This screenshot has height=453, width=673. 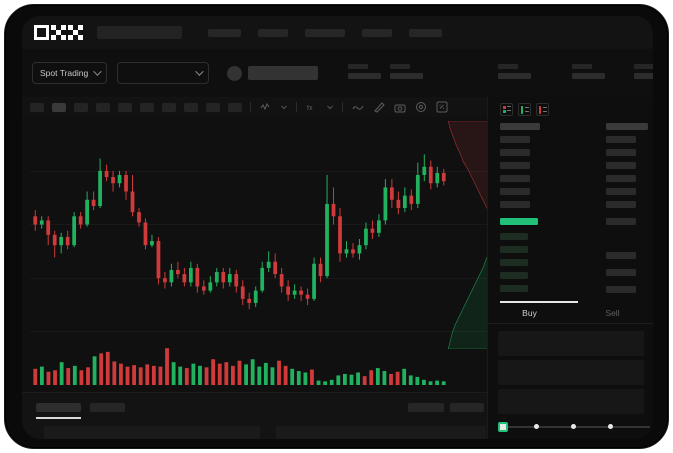 What do you see at coordinates (235, 73) in the screenshot?
I see `pair-coin-avatar` at bounding box center [235, 73].